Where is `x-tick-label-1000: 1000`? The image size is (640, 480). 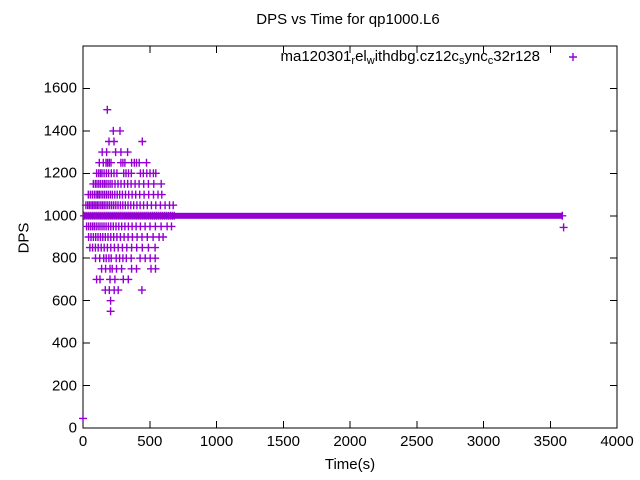 x-tick-label-1000: 1000 is located at coordinates (216, 441).